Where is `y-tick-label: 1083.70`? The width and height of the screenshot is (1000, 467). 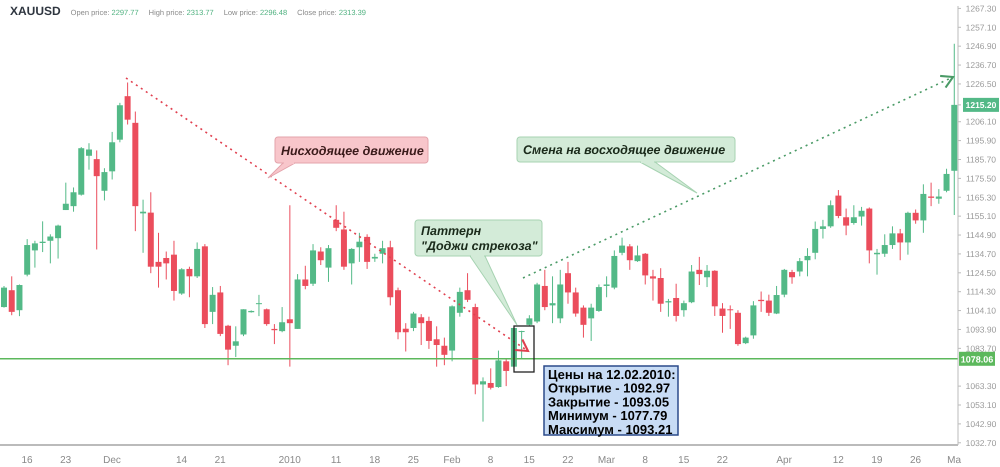 y-tick-label: 1083.70 is located at coordinates (981, 348).